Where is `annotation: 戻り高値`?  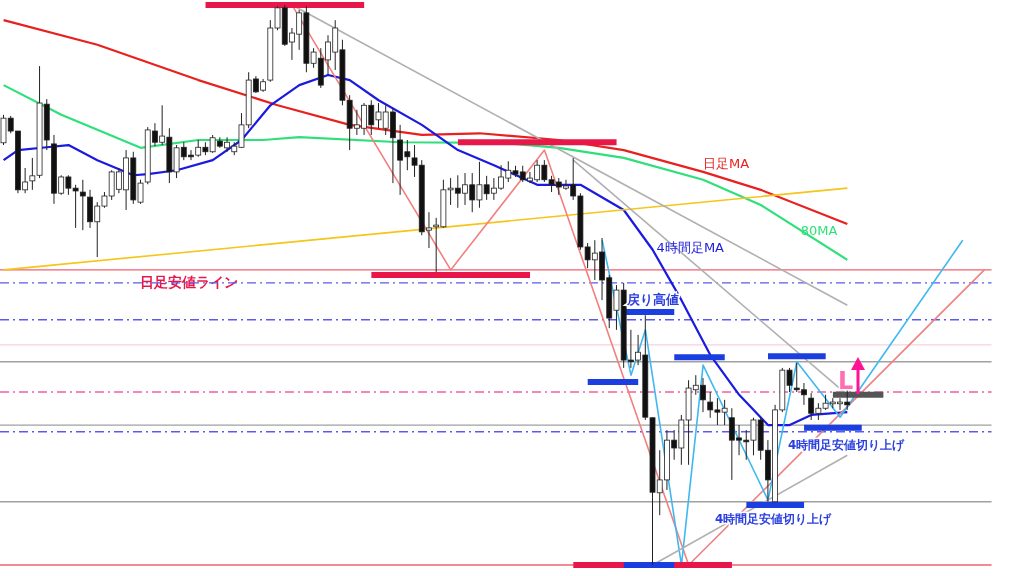 annotation: 戻り高値 is located at coordinates (652, 299).